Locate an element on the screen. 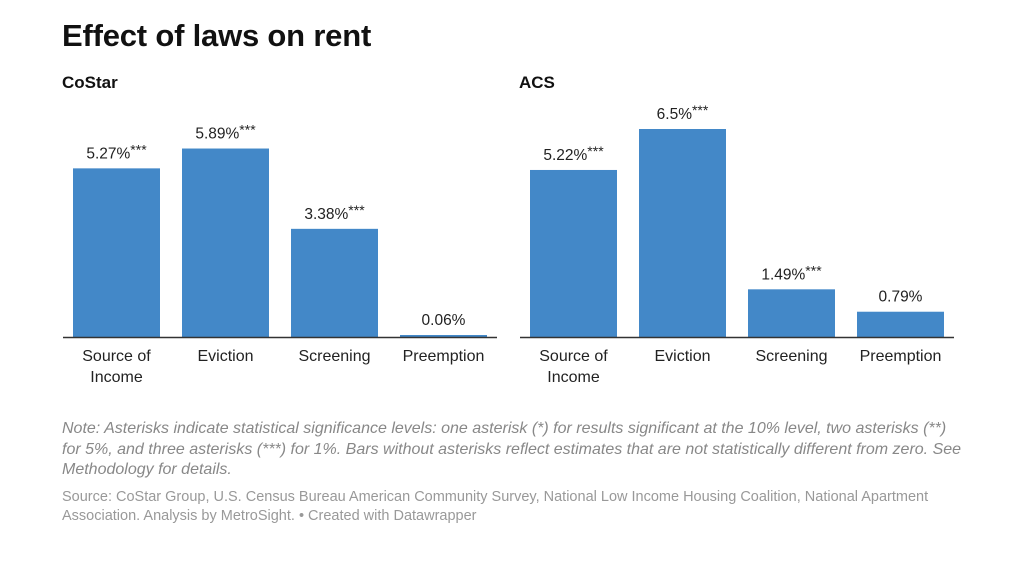 The width and height of the screenshot is (1024, 575). chart-title: Effect of laws on rent is located at coordinates (217, 35).